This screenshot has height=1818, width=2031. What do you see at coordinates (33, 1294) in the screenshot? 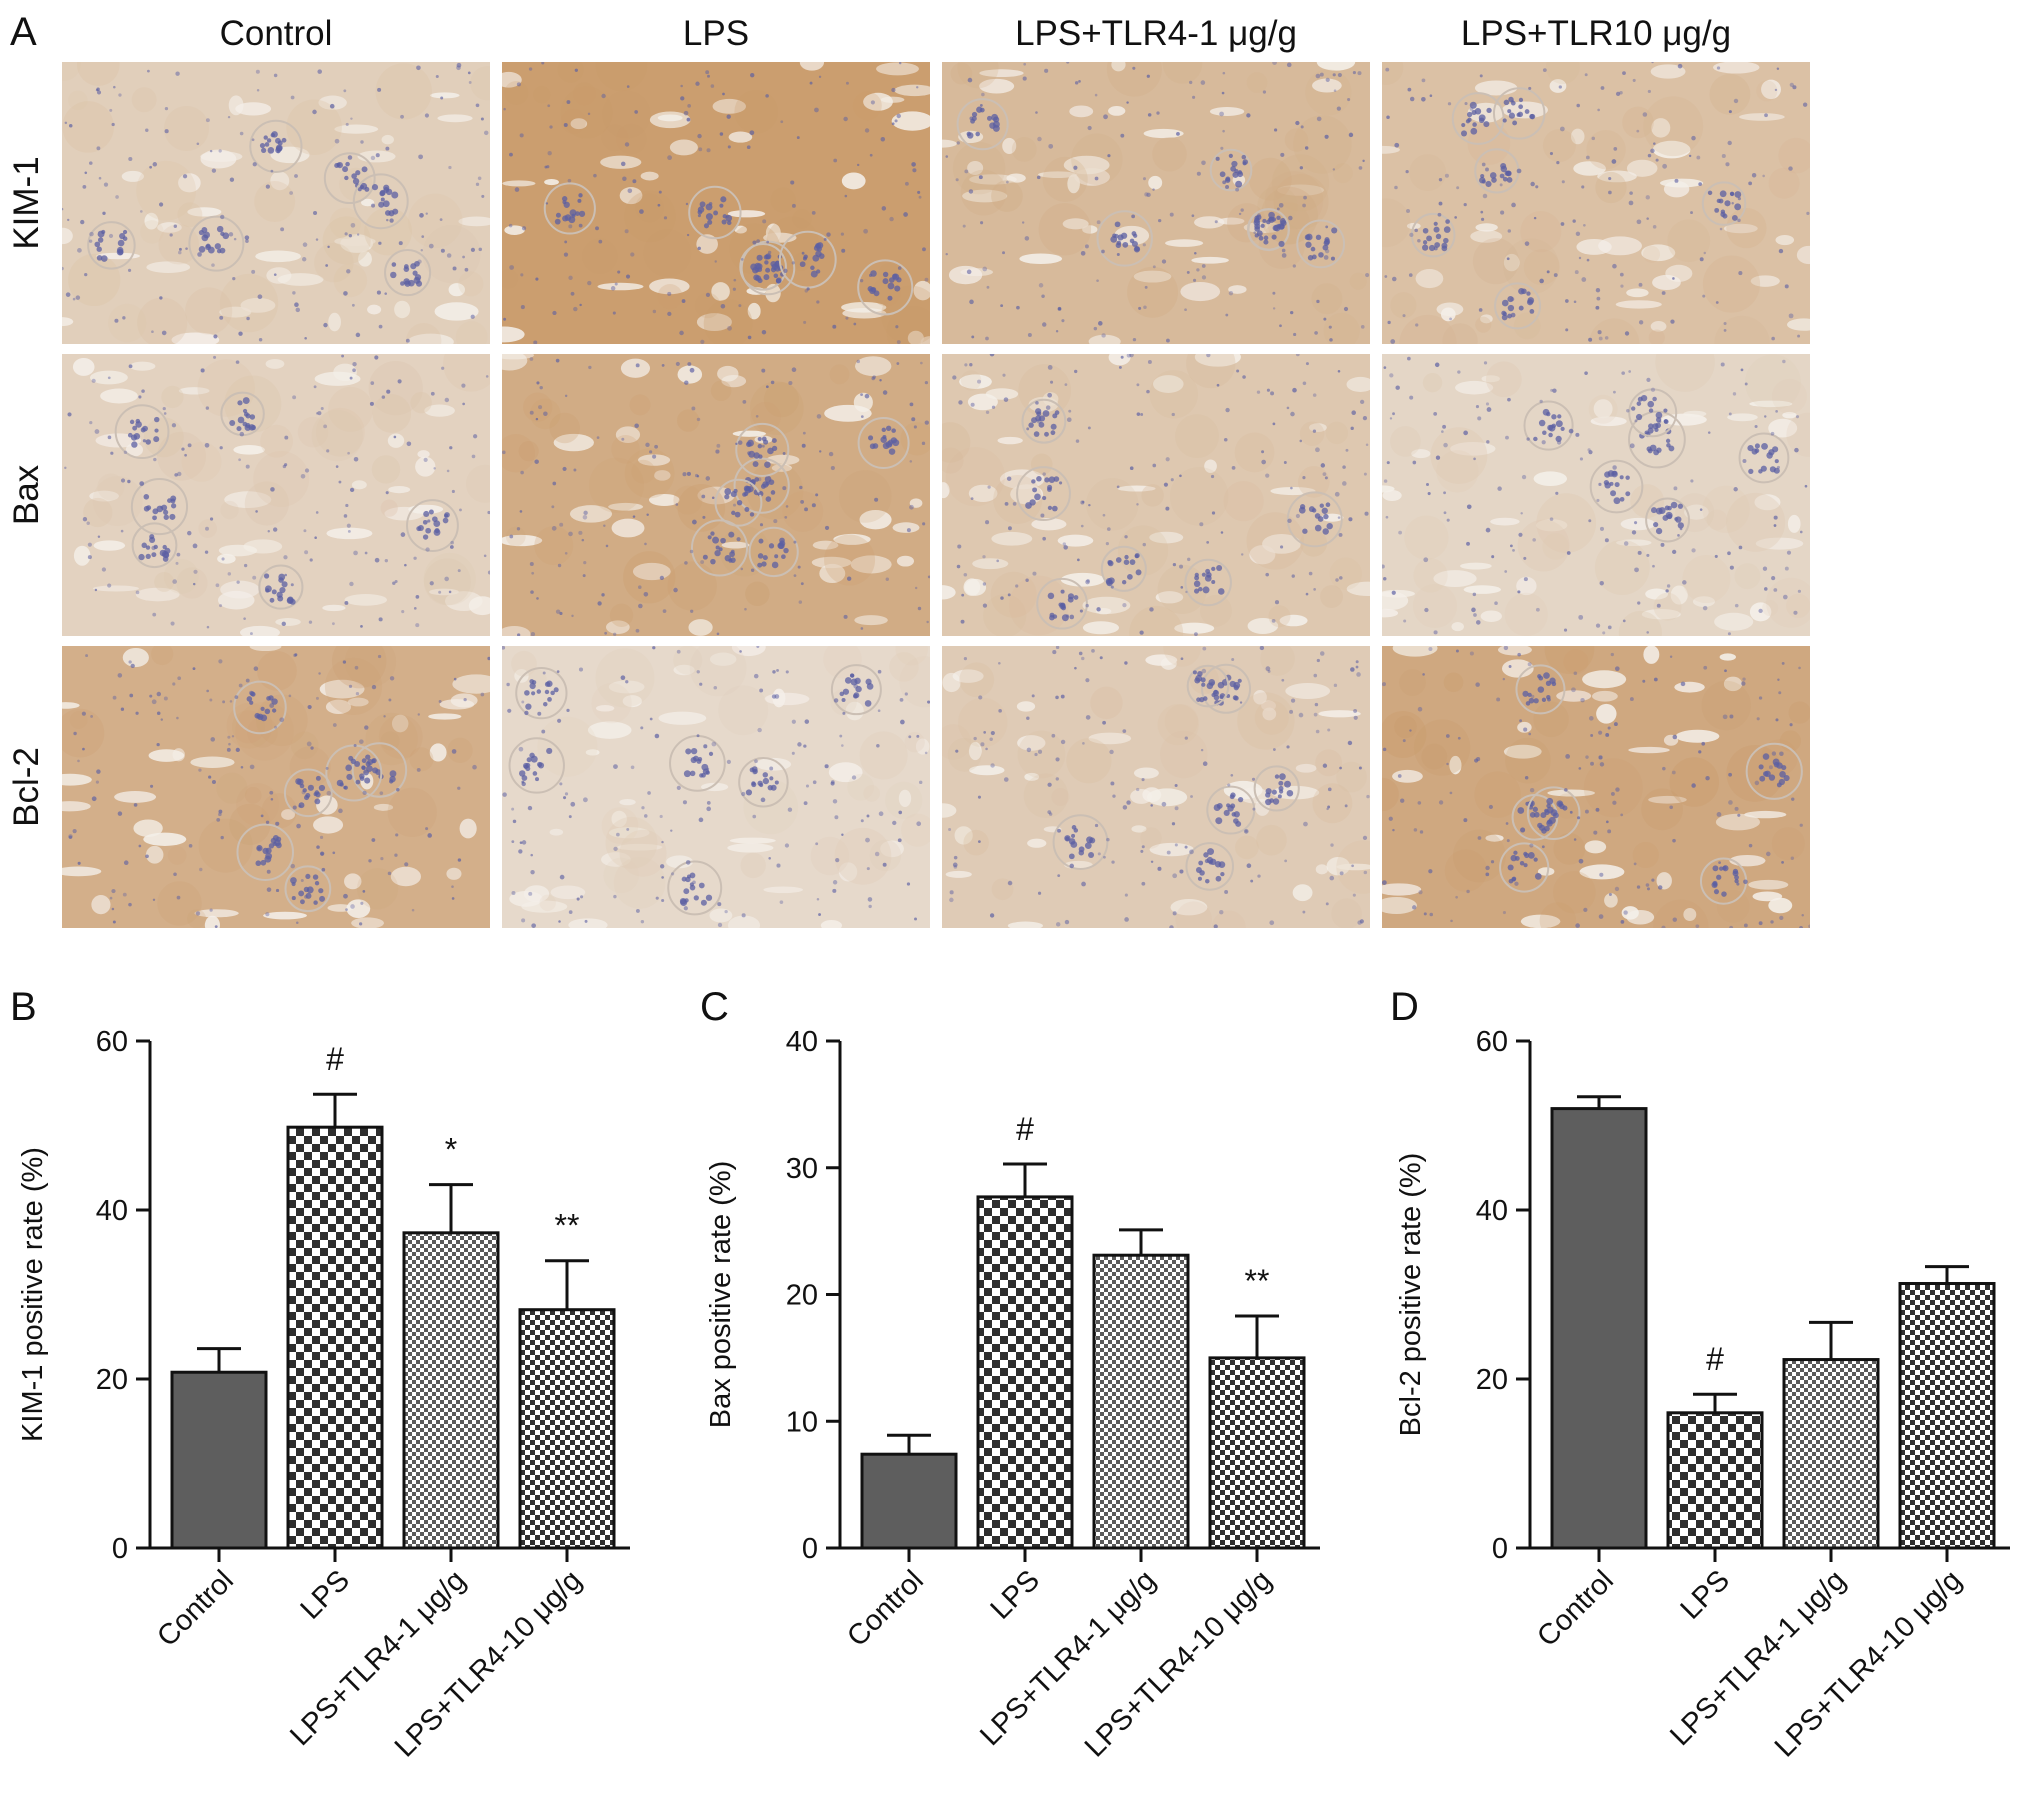
I see `y-axis-label: KIM-1 positive rate (%)` at bounding box center [33, 1294].